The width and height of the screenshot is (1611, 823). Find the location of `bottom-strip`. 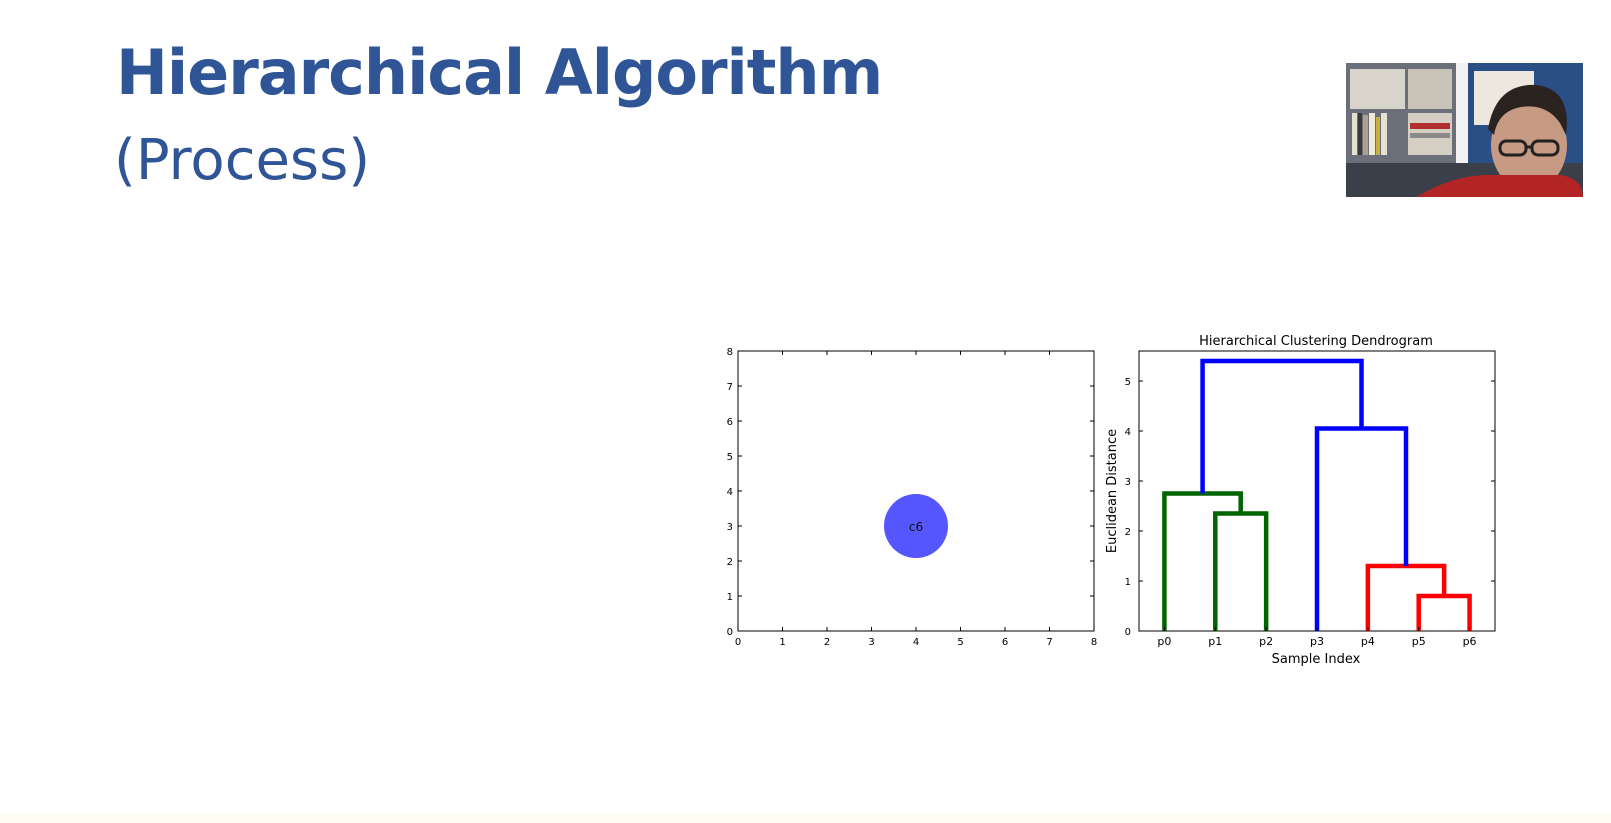

bottom-strip is located at coordinates (805, 818).